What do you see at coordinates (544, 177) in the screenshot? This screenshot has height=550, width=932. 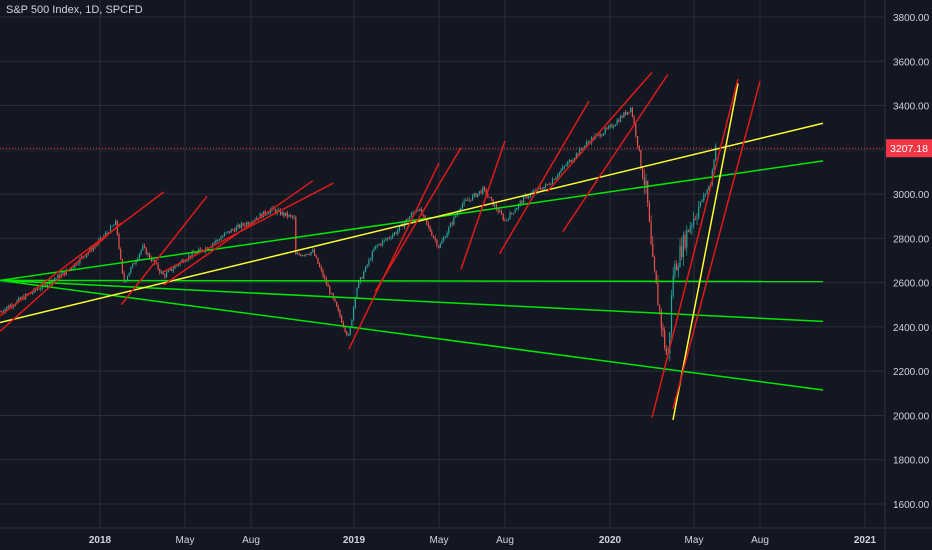 I see `red-channel-4b` at bounding box center [544, 177].